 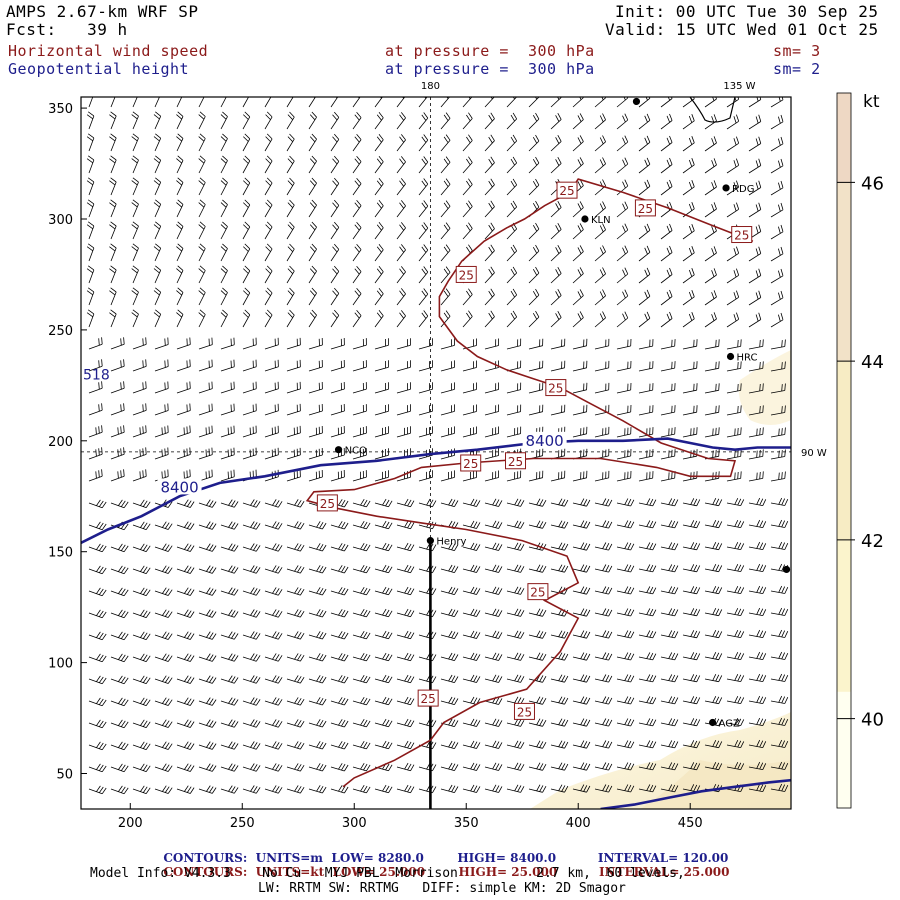 What do you see at coordinates (844, 749) in the screenshot?
I see `colorbar-band` at bounding box center [844, 749].